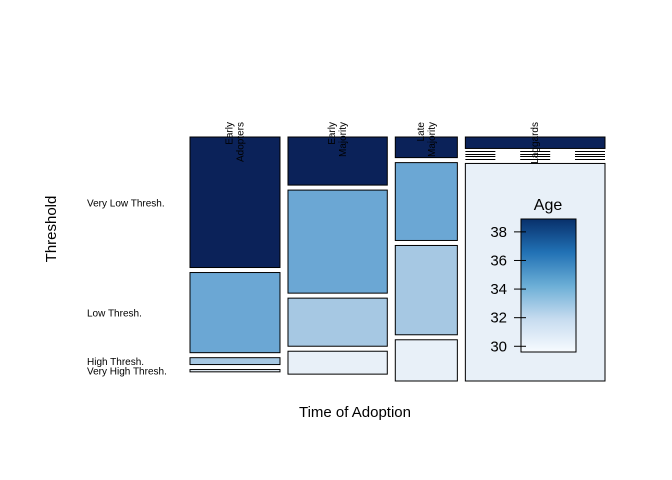  I want to click on row-label: Very Low Thresh., so click(126, 203).